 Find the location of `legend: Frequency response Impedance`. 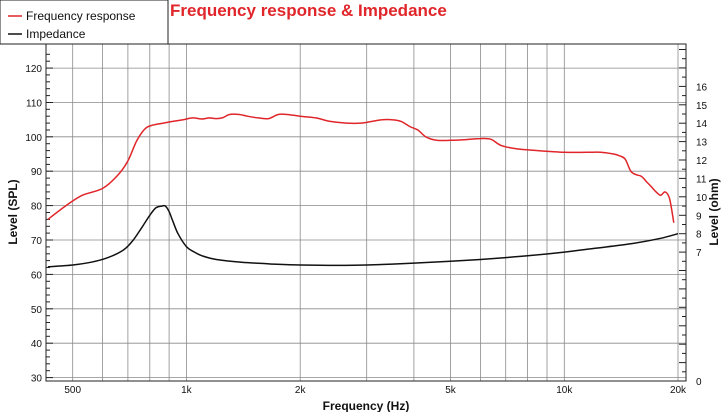

legend: Frequency response Impedance is located at coordinates (84, 22).